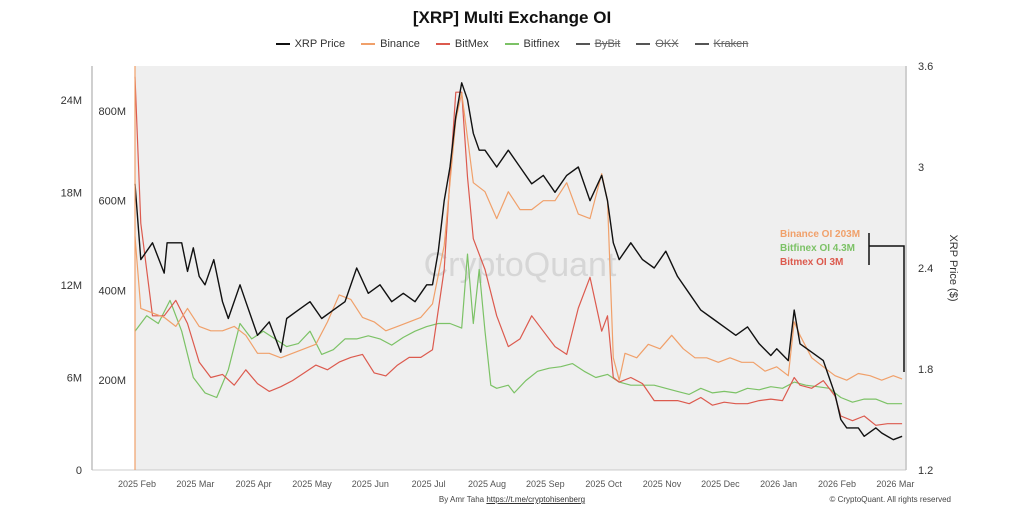 Image resolution: width=1024 pixels, height=516 pixels. What do you see at coordinates (662, 484) in the screenshot?
I see `x-tick-label: 2025 Nov` at bounding box center [662, 484].